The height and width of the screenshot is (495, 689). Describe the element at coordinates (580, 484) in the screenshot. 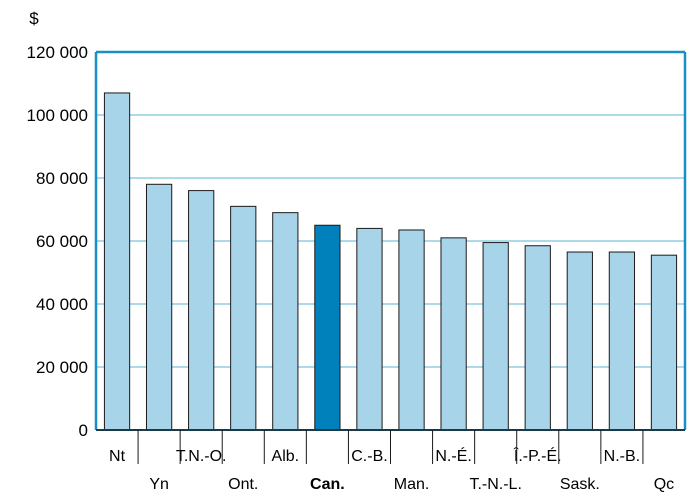

I see `x-category-label: Sask.` at that location.